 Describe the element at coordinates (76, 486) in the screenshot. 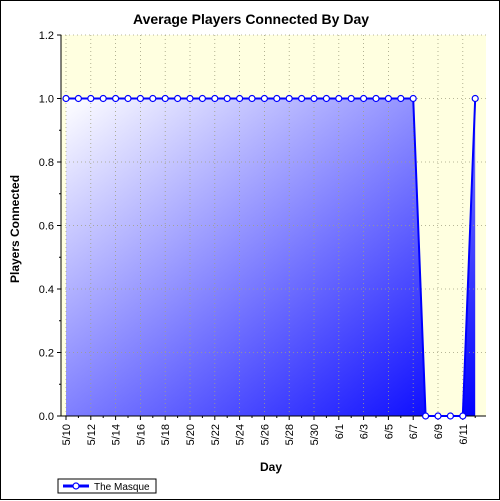

I see `legend-marker-sample` at that location.